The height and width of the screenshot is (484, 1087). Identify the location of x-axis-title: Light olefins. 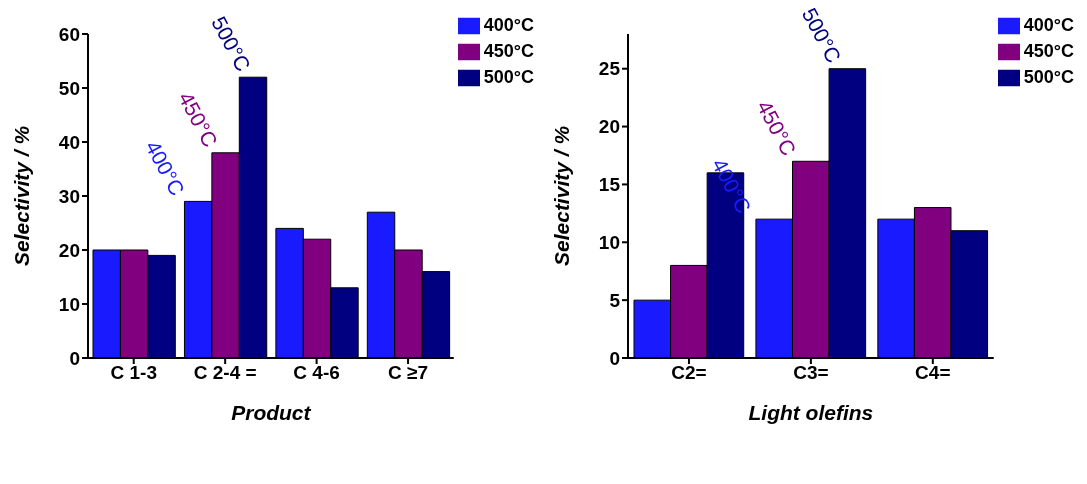
(811, 412).